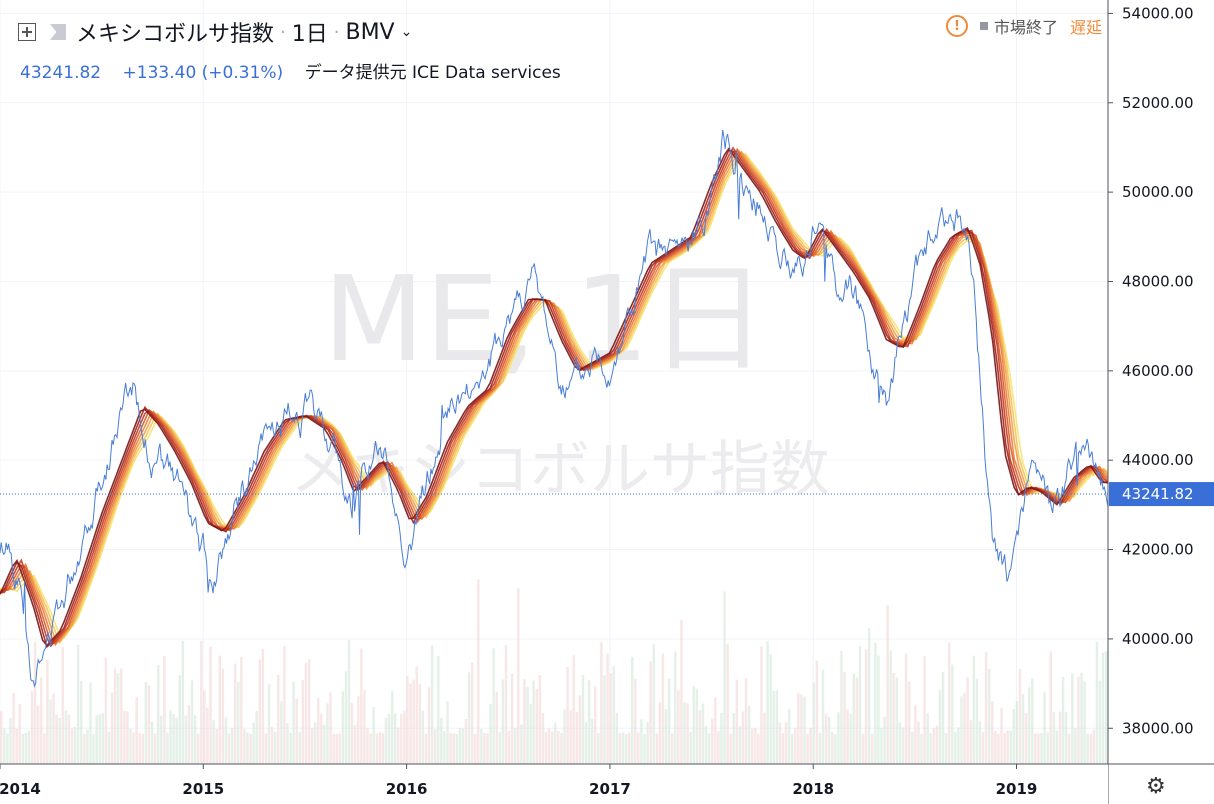 The image size is (1214, 804). What do you see at coordinates (607, 783) in the screenshot?
I see `x-axis: 2014 2015 2016 2017 2018 2019` at bounding box center [607, 783].